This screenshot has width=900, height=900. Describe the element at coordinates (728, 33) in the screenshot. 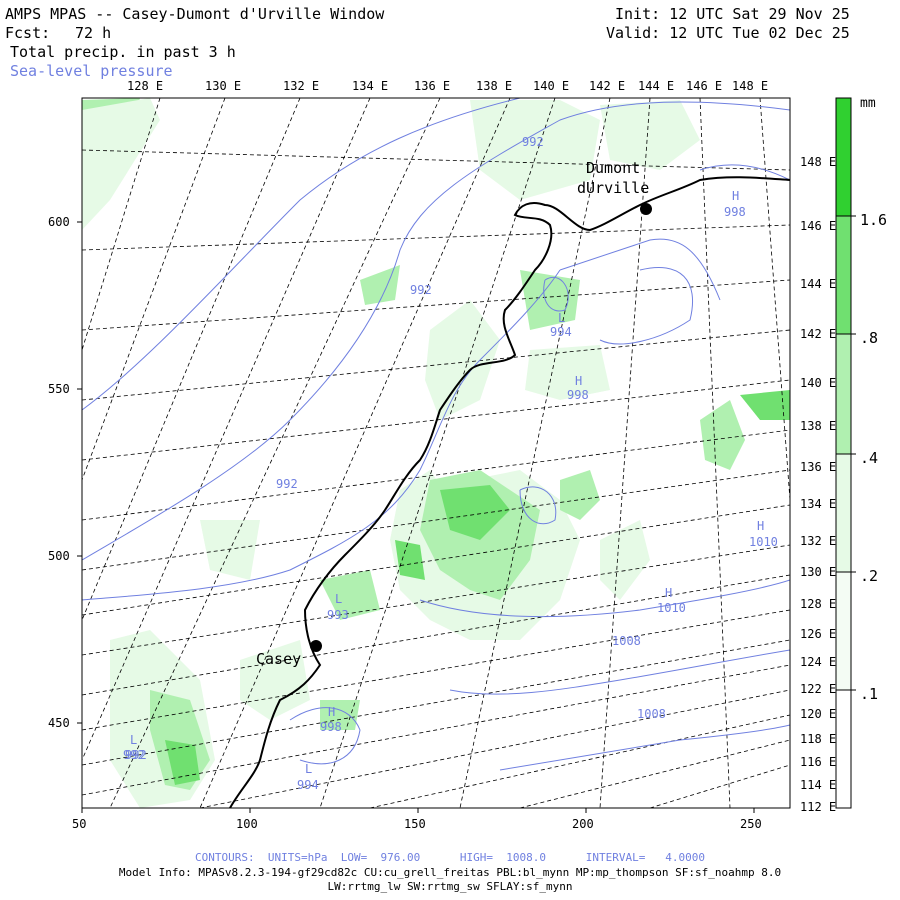

I see `valid-time: Valid: 12 UTC Tue 02 Dec 25` at that location.